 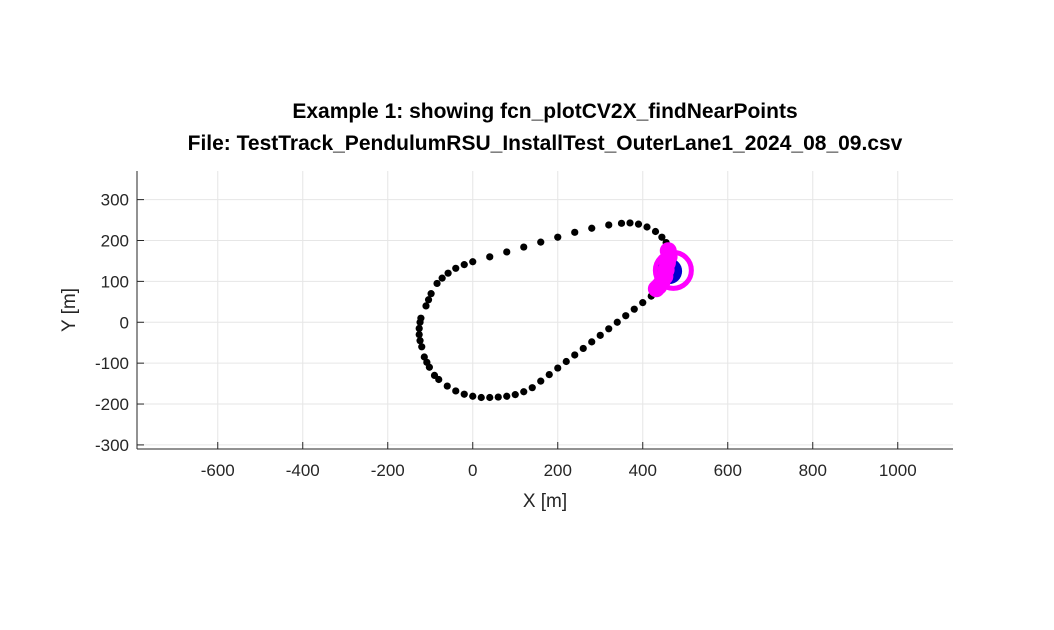 What do you see at coordinates (303, 470) in the screenshot?
I see `x-tick-label: -400` at bounding box center [303, 470].